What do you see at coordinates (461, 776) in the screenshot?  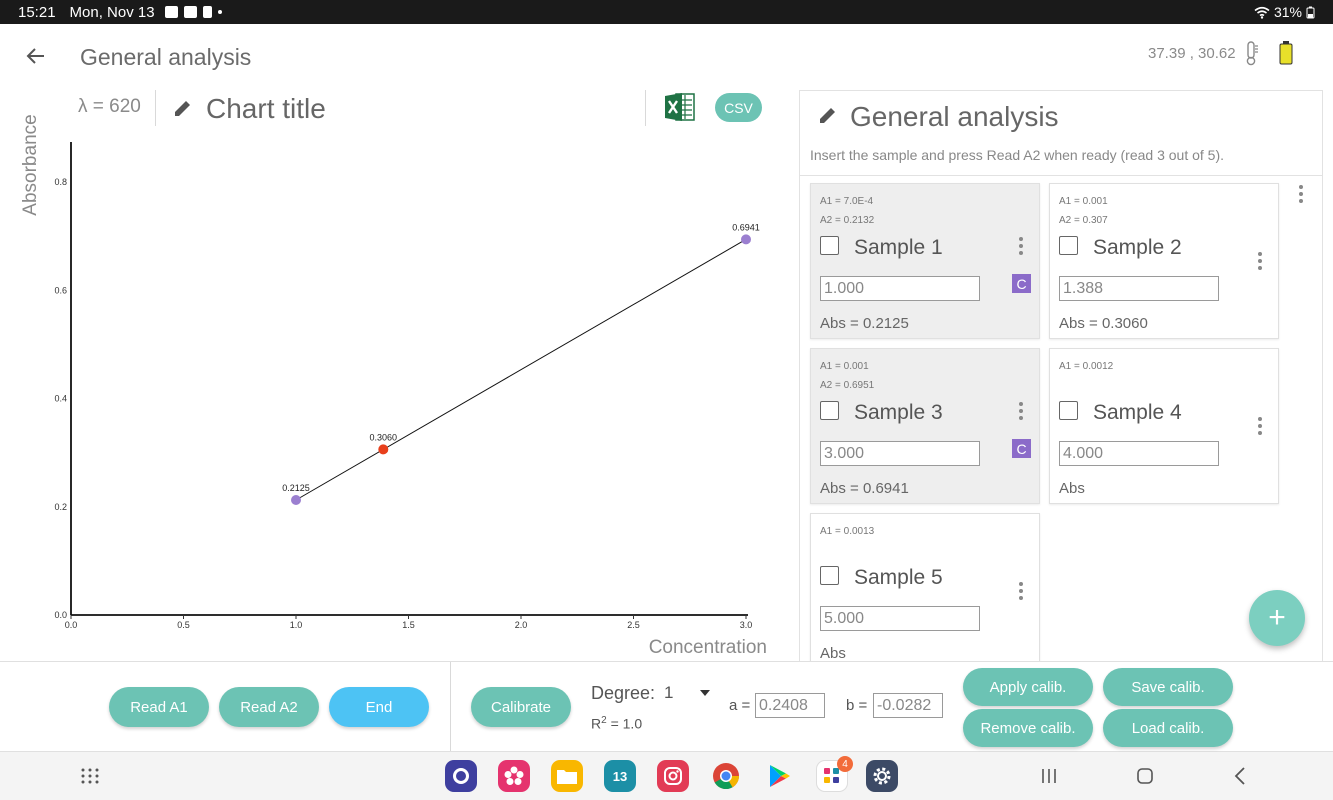 I see `samsung-internet-app-icon` at bounding box center [461, 776].